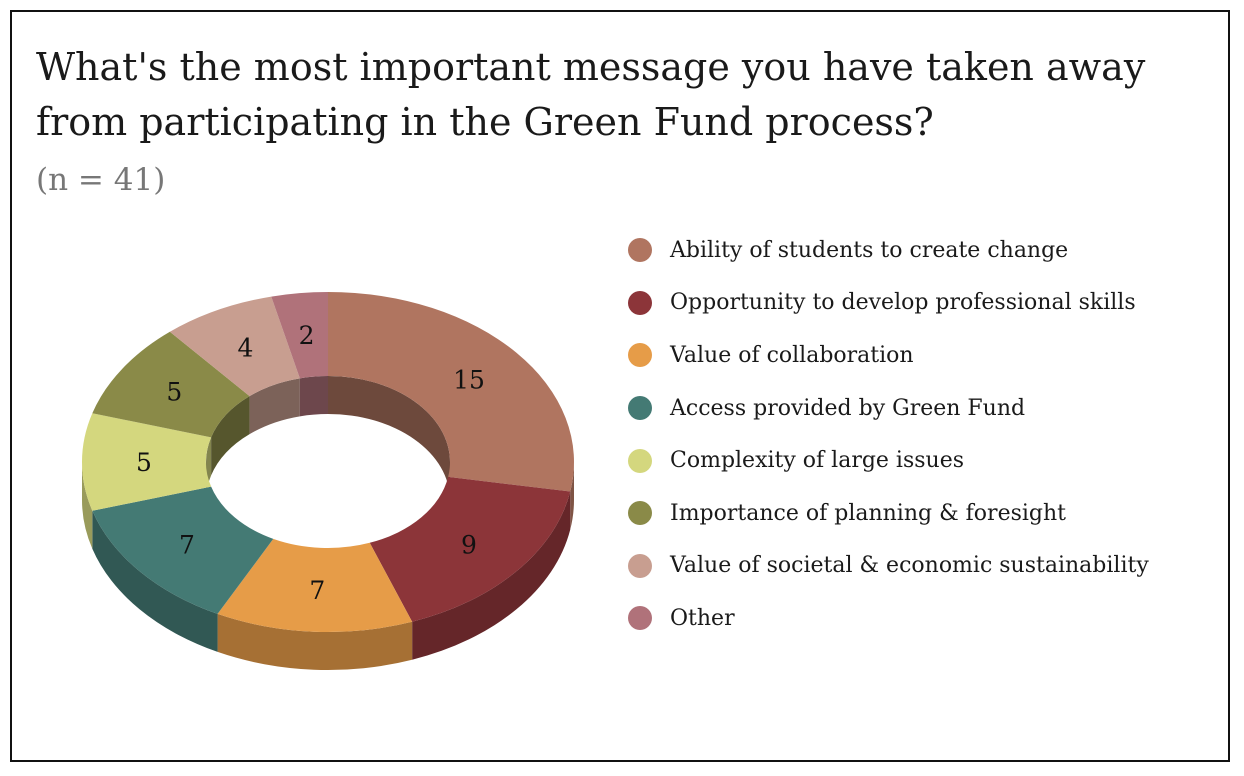 The image size is (1244, 776). I want to click on legend-label: Access provided by Green Fund, so click(848, 408).